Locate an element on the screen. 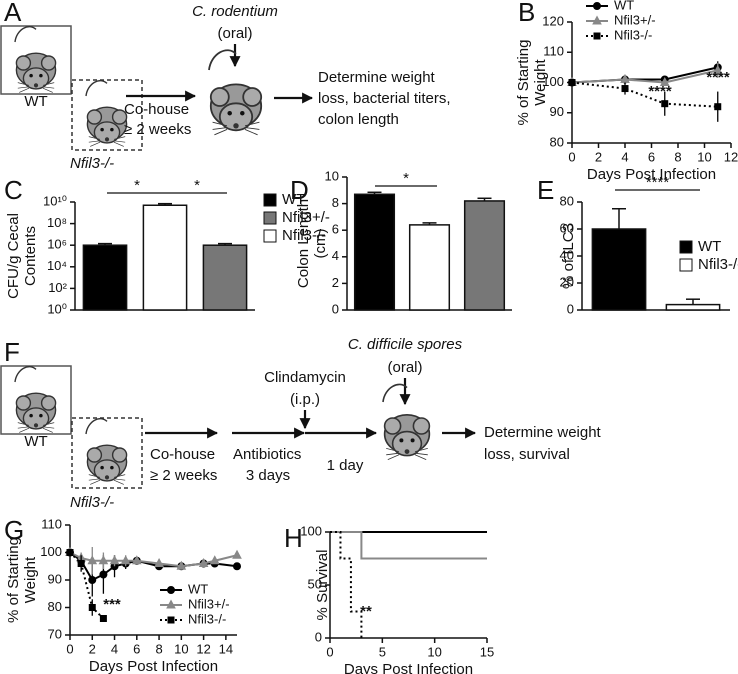  x-tick-label: 6 is located at coordinates (651, 156).